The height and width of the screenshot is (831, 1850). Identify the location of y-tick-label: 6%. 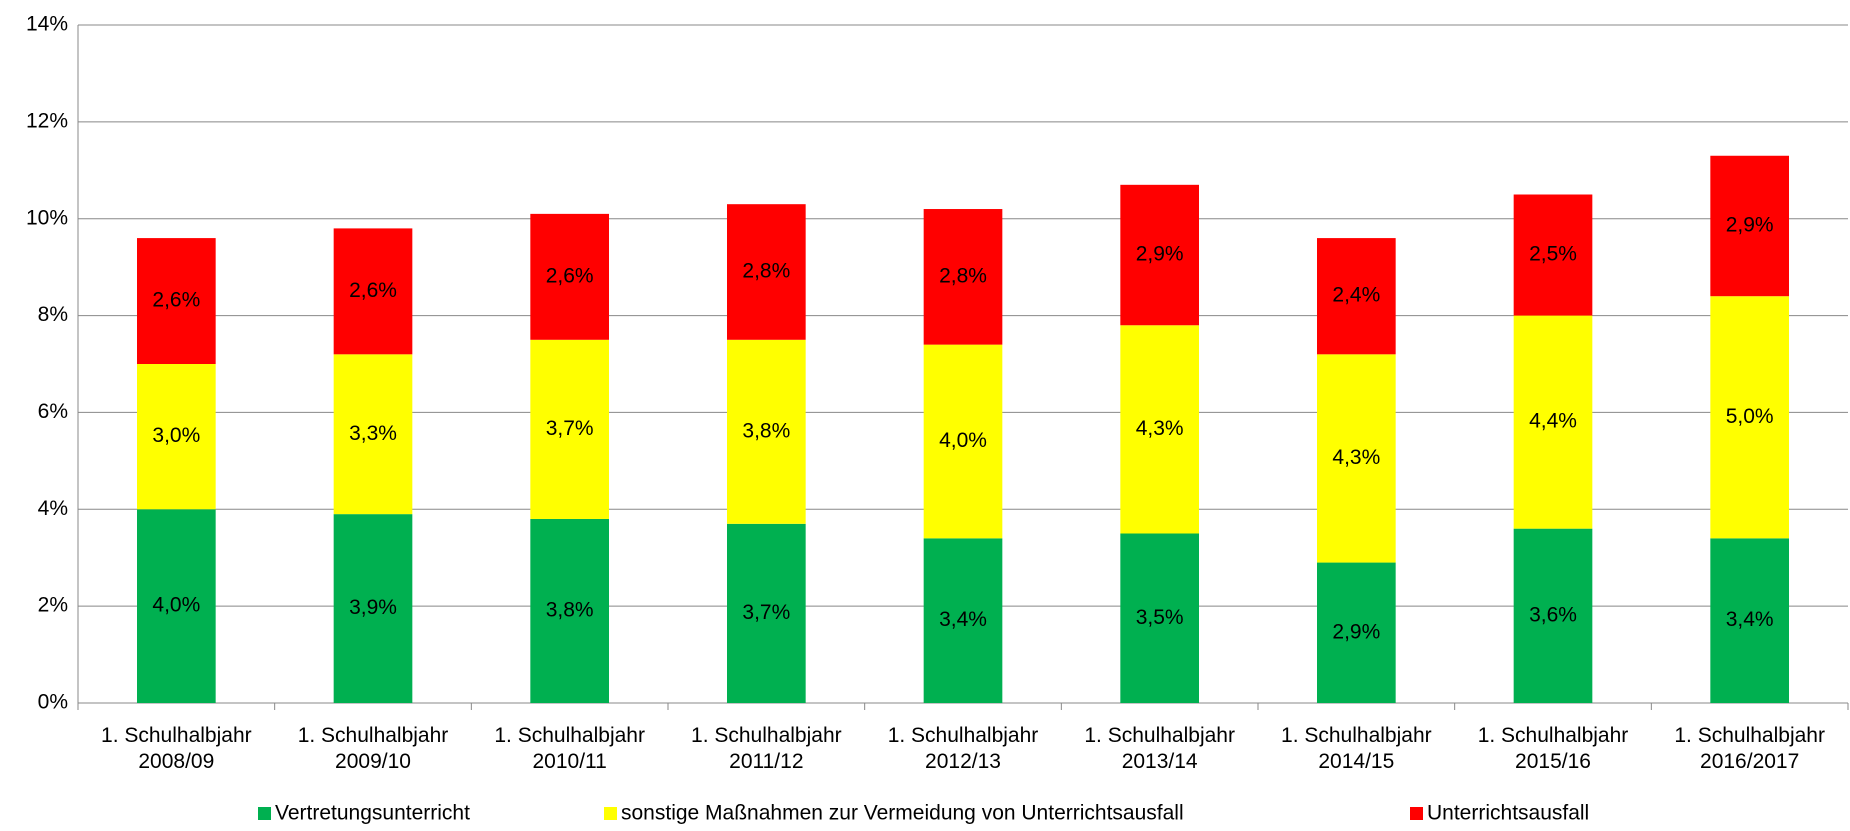
(53, 411).